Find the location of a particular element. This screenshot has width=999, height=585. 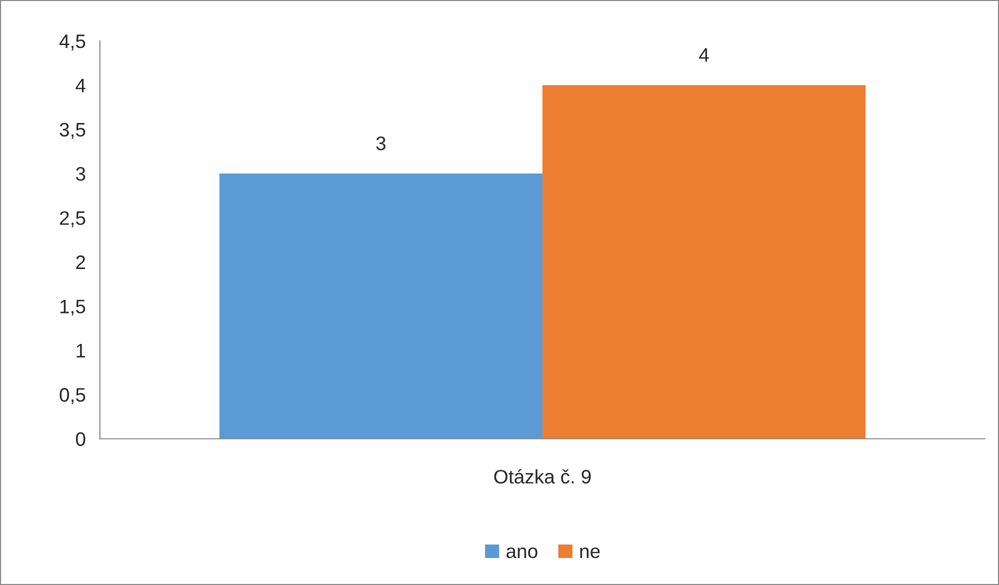

y-tick-label: 0 is located at coordinates (81, 439).